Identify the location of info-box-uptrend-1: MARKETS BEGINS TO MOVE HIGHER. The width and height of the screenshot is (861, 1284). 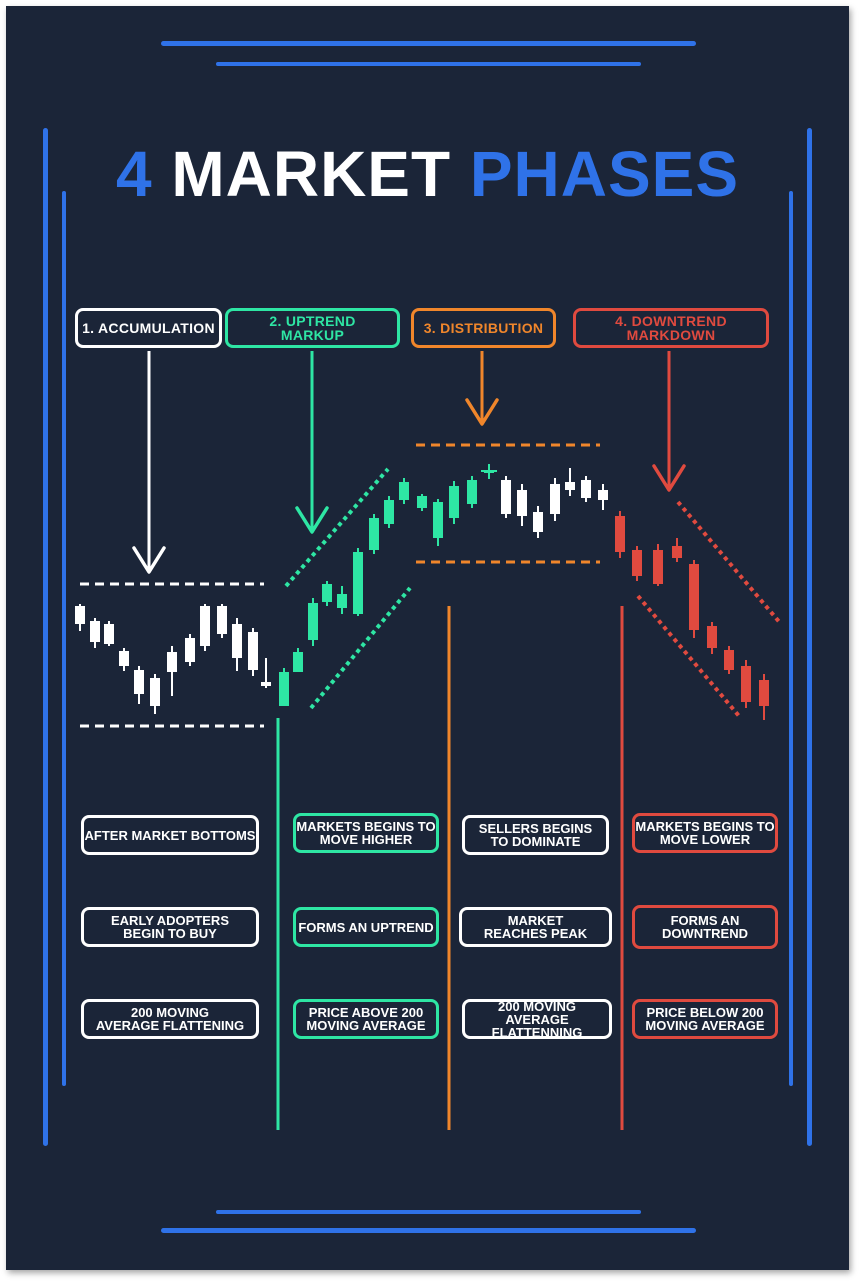
(366, 833).